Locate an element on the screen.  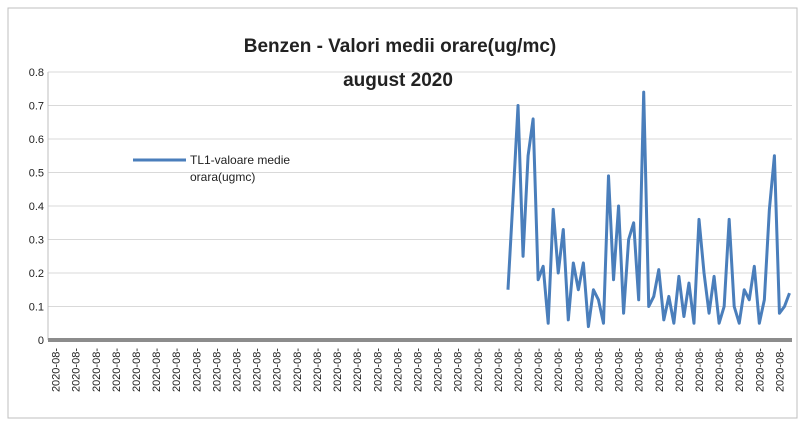
y-tick-label: 0.7 is located at coordinates (36, 107).